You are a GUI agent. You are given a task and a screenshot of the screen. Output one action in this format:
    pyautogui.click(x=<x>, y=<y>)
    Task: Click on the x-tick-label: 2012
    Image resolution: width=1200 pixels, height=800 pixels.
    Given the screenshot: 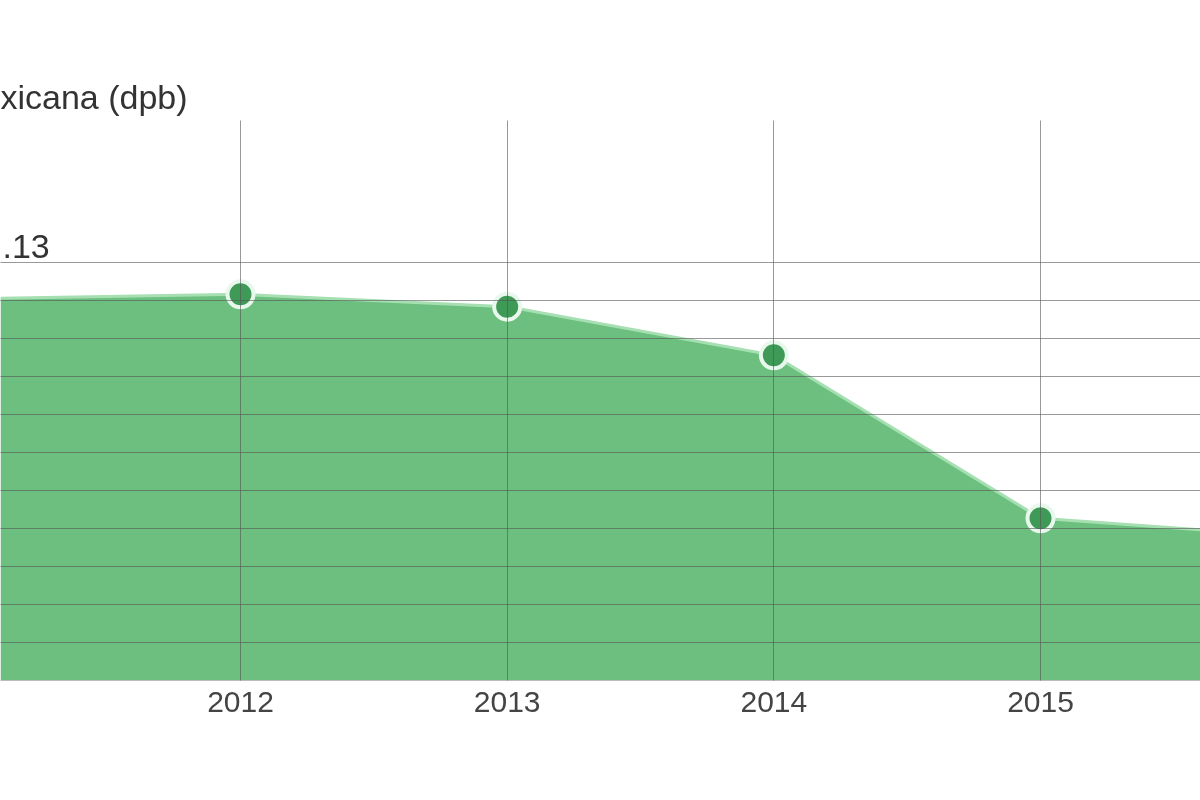 What is the action you would take?
    pyautogui.click(x=240, y=701)
    